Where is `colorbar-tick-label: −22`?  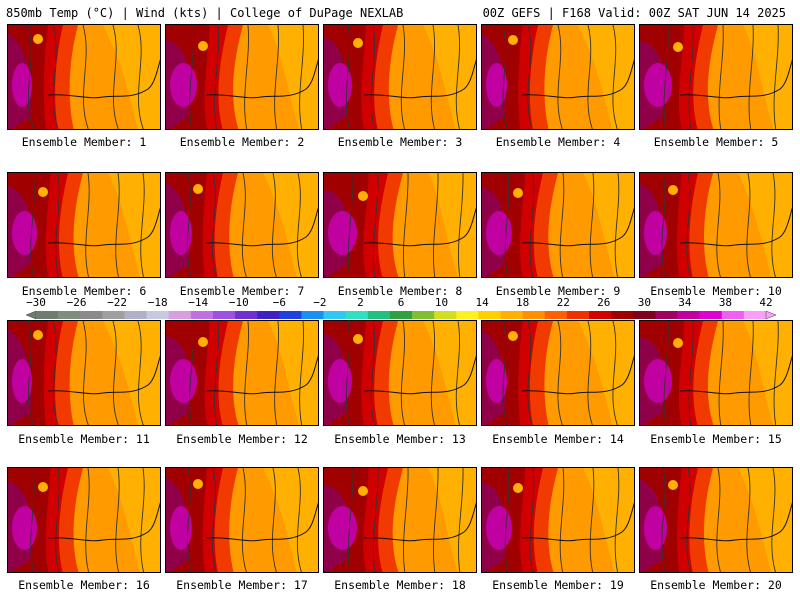 colorbar-tick-label: −22 is located at coordinates (117, 302).